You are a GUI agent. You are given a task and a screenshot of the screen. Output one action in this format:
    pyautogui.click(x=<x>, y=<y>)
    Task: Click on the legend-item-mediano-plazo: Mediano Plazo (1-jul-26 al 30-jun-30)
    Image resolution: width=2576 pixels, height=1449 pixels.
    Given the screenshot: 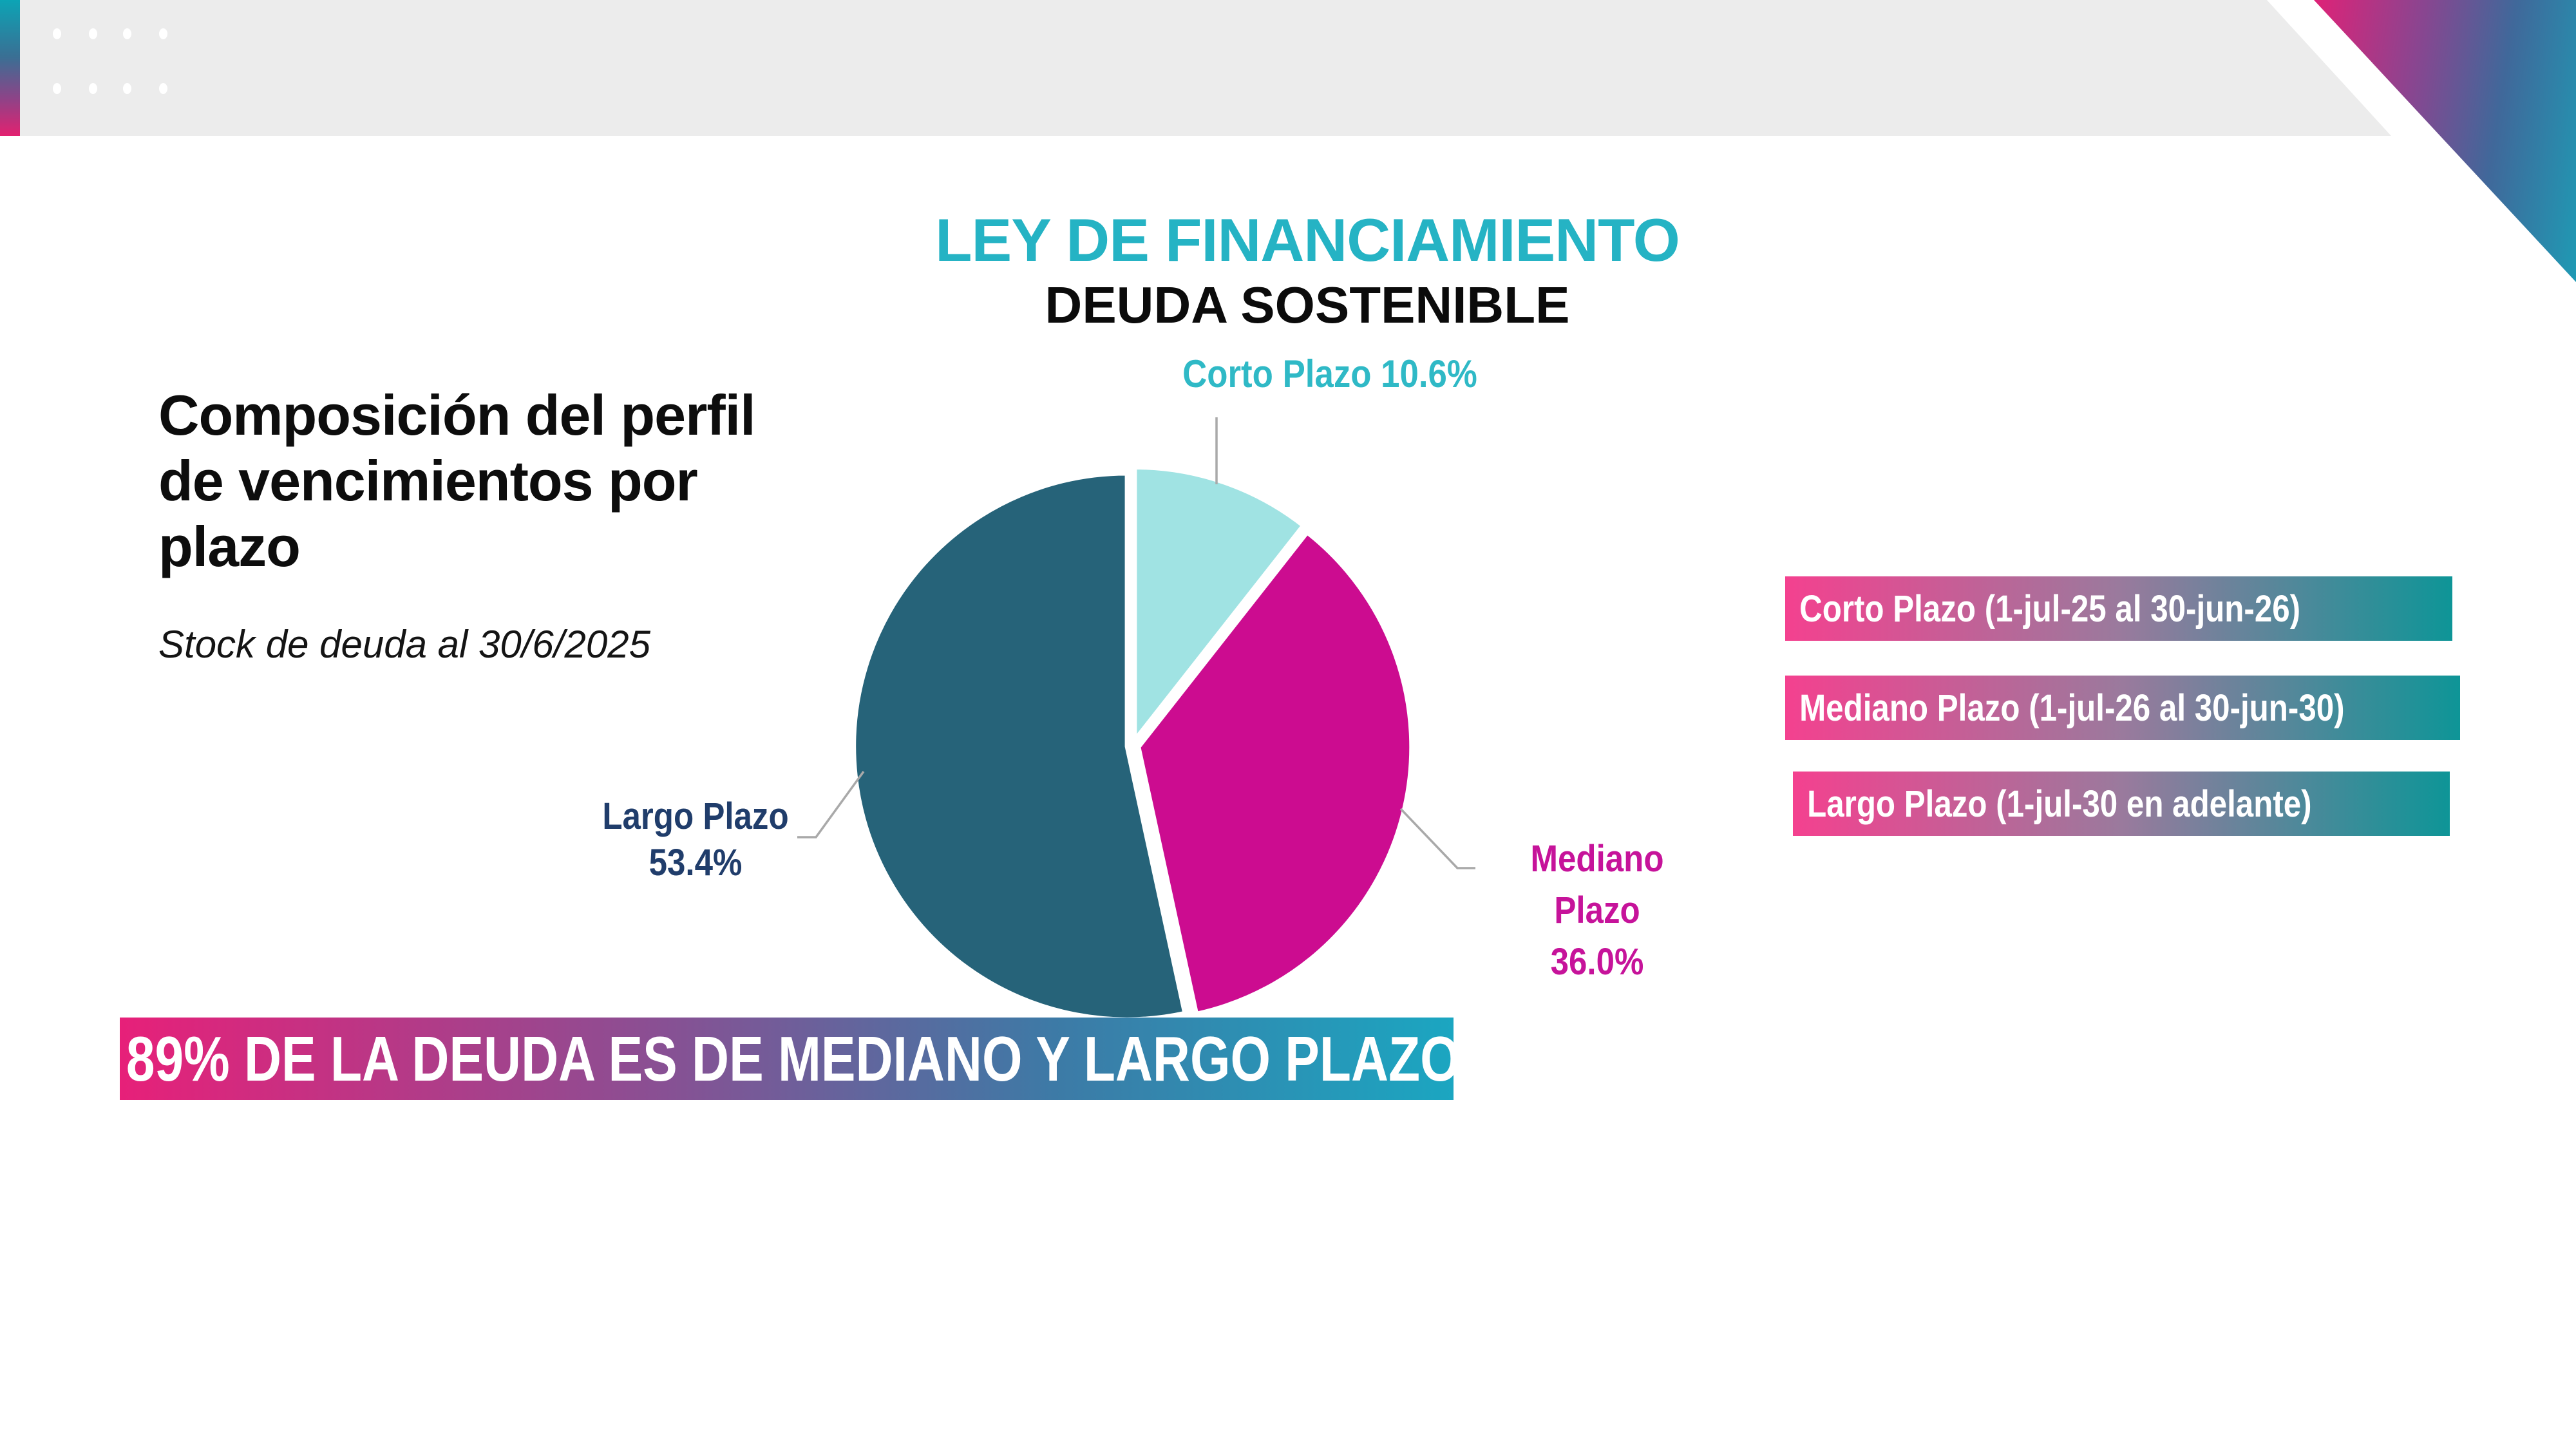 What is the action you would take?
    pyautogui.click(x=2122, y=708)
    